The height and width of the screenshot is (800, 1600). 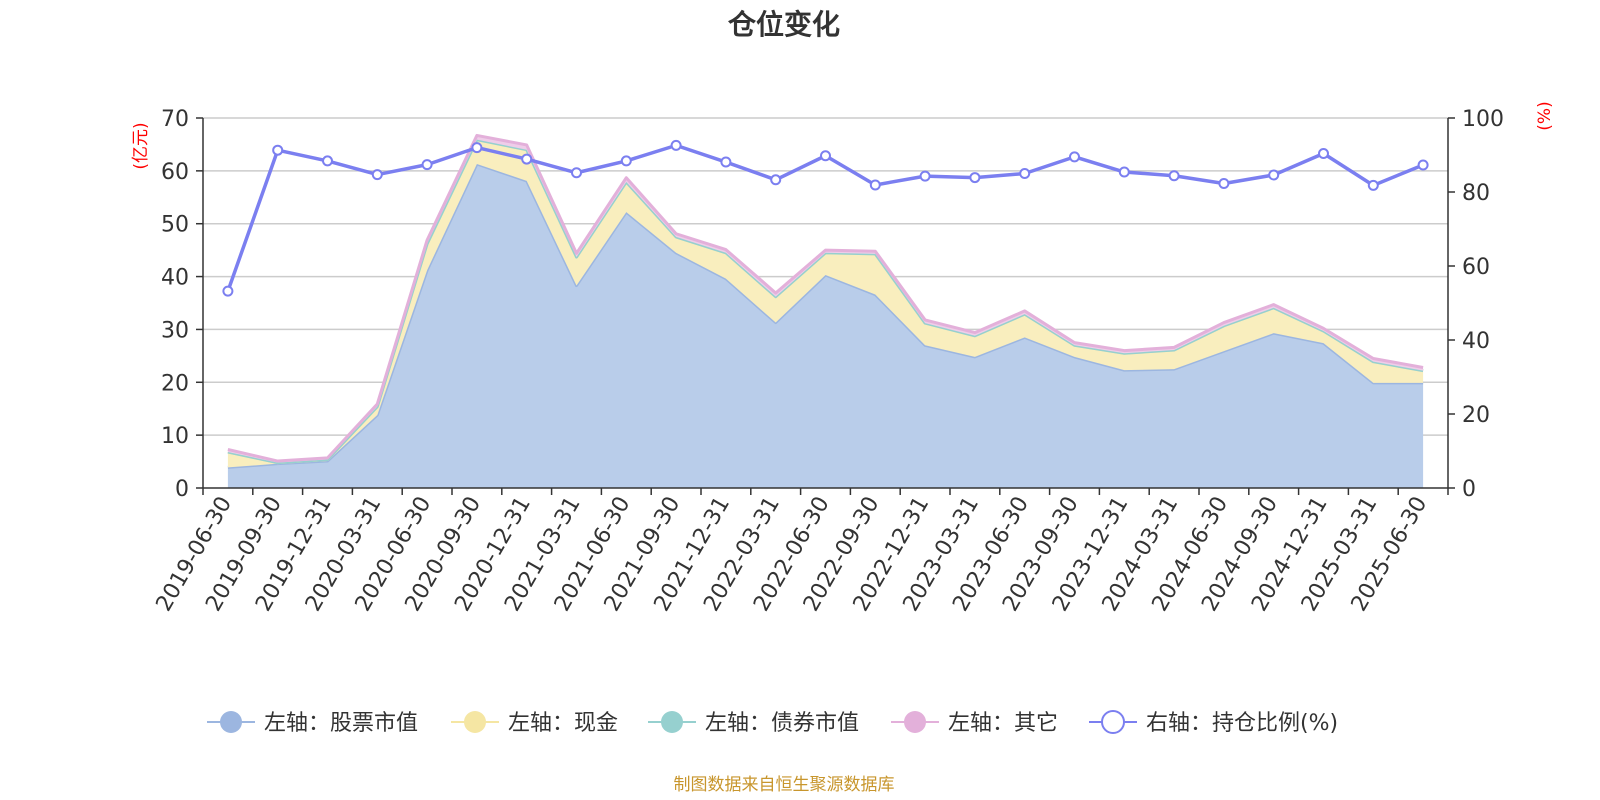 I want to click on ratio-line, so click(x=825, y=218).